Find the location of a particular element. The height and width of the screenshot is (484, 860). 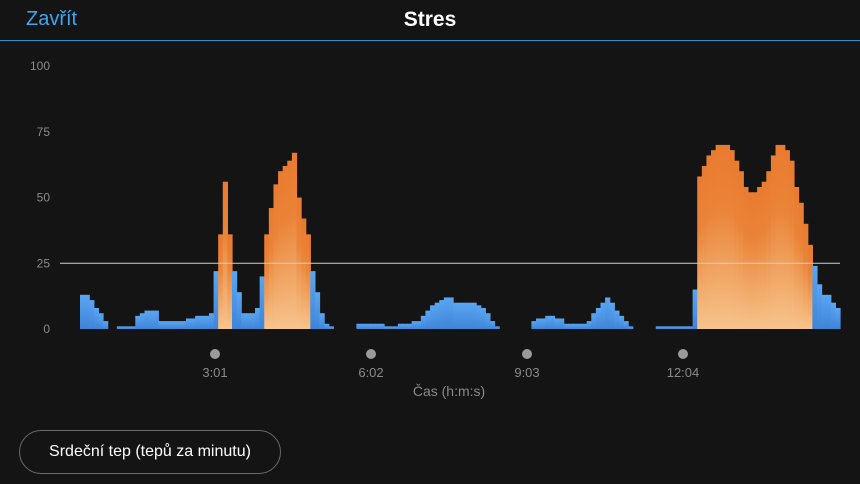

y-tick-label: 75 is located at coordinates (44, 132).